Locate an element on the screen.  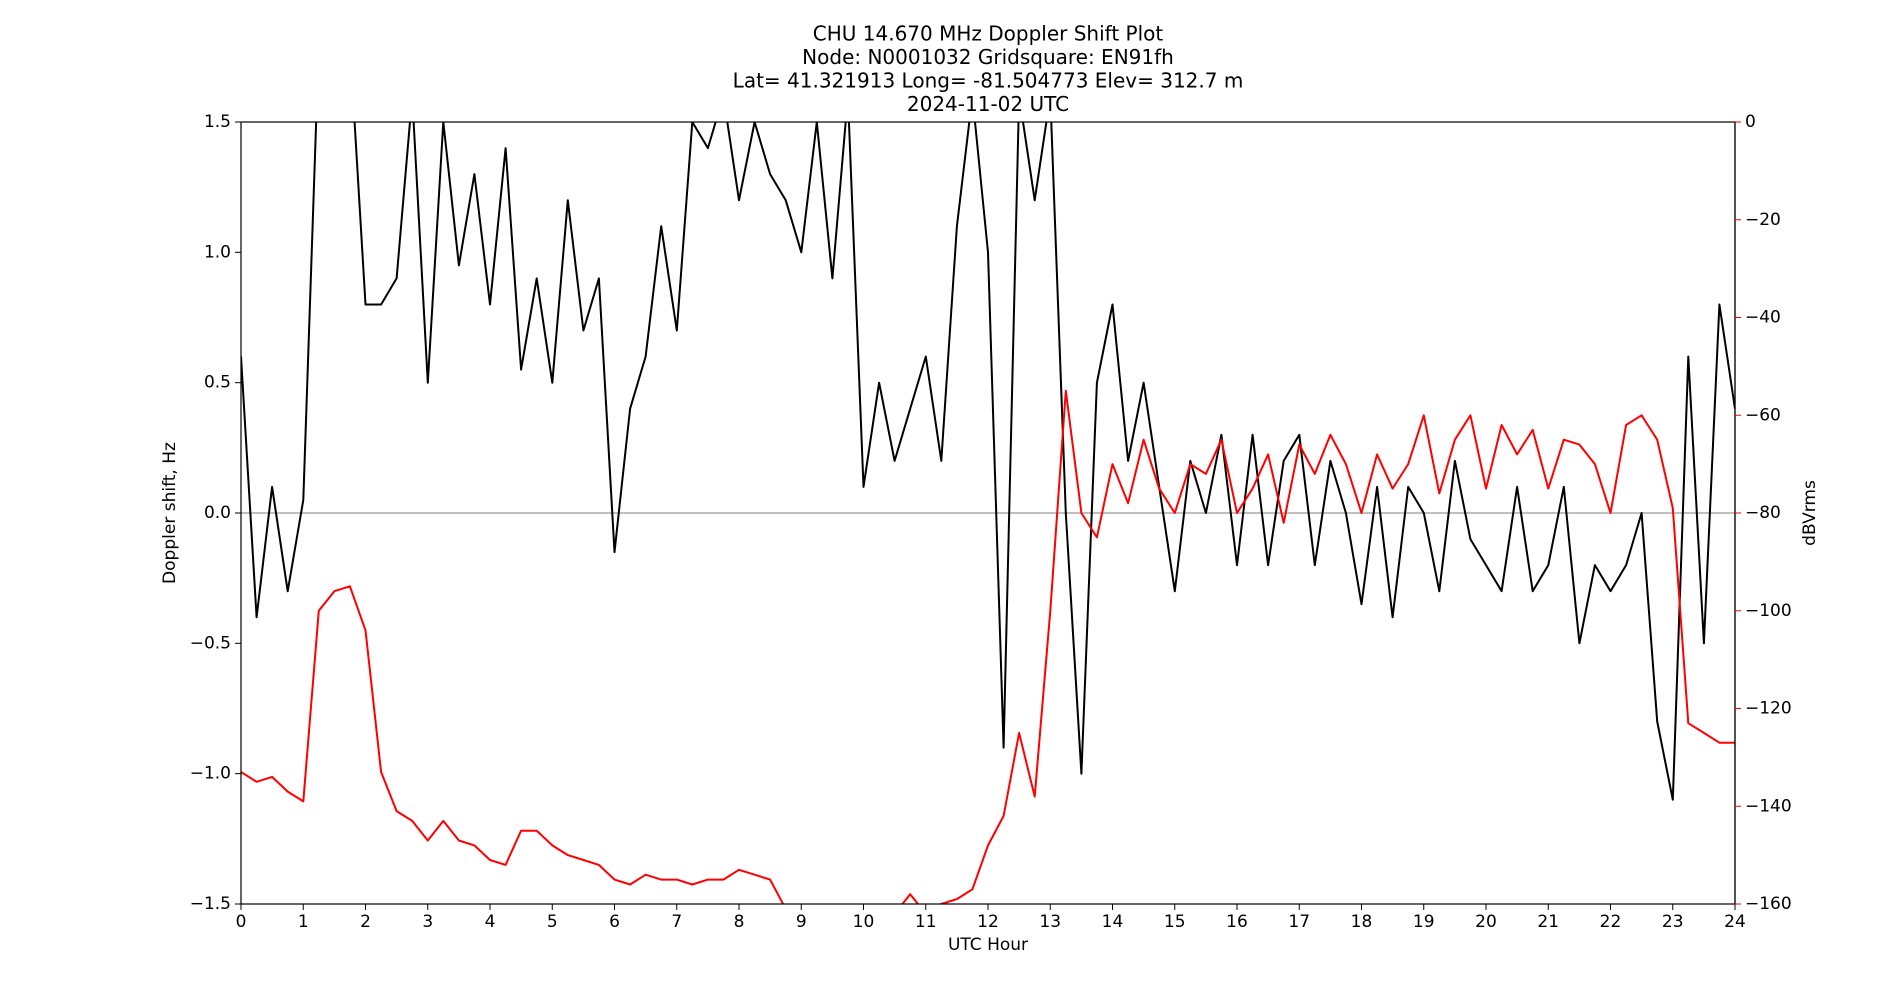
y-tick-label: −0.5 is located at coordinates (210, 643).